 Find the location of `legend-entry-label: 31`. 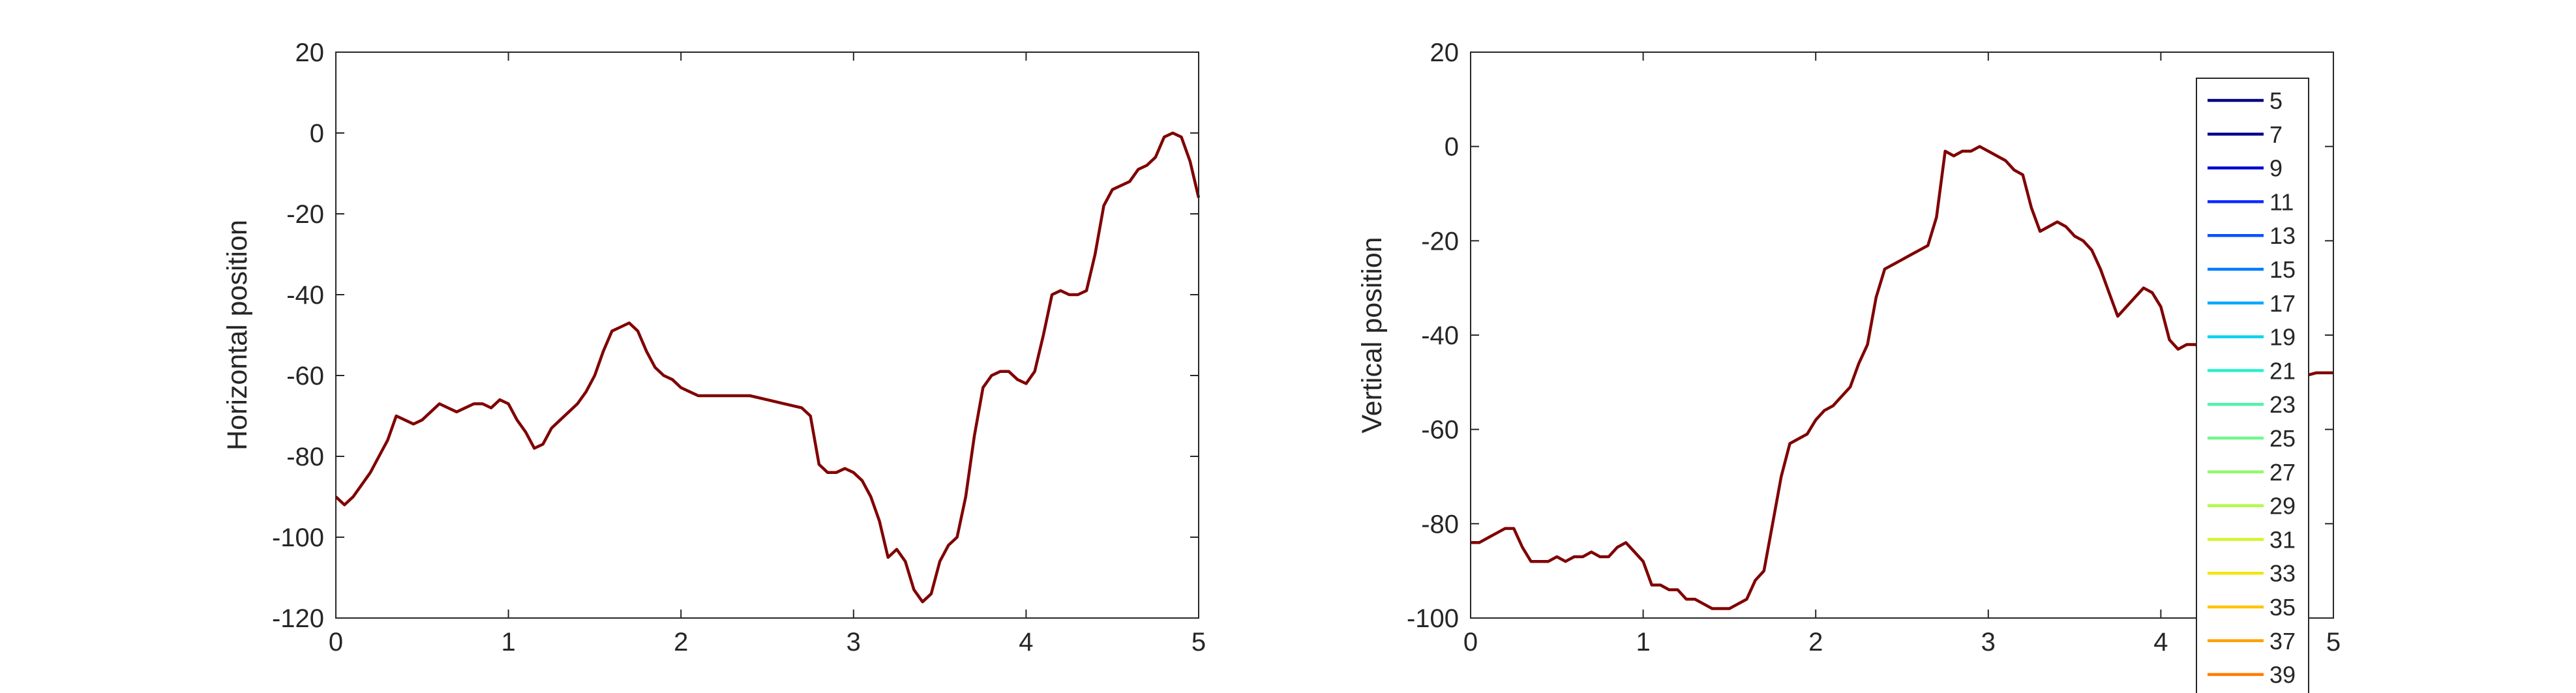

legend-entry-label: 31 is located at coordinates (2282, 539).